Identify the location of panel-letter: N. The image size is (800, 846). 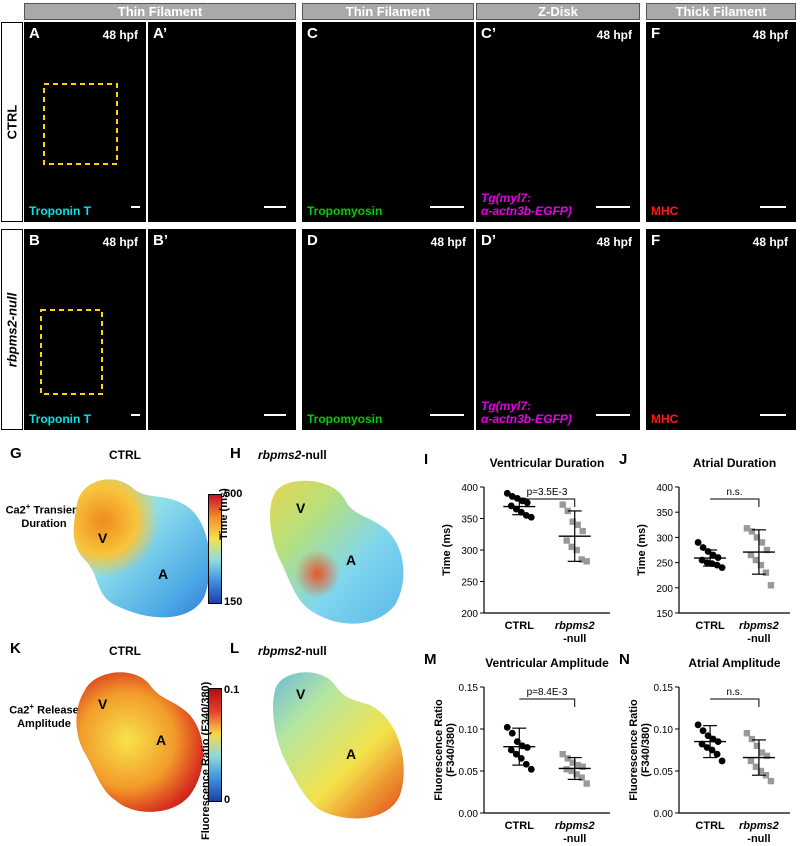
(624, 659).